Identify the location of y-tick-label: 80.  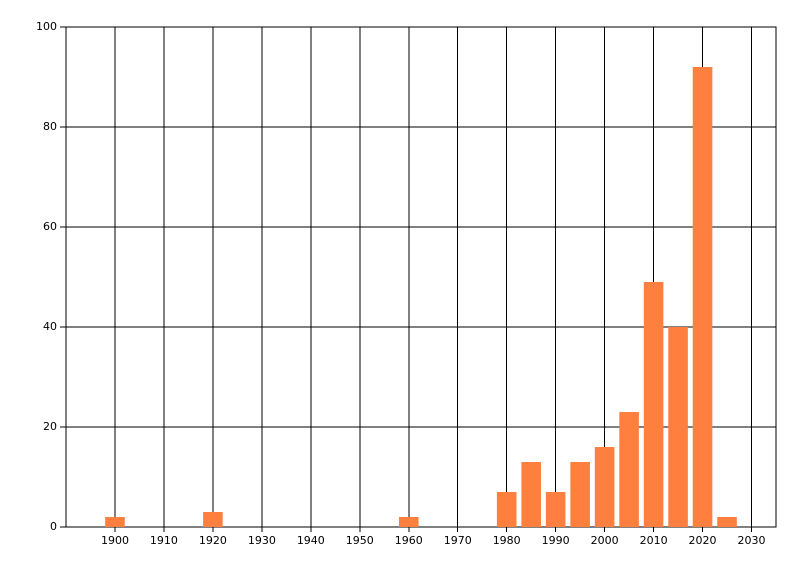
(50, 126).